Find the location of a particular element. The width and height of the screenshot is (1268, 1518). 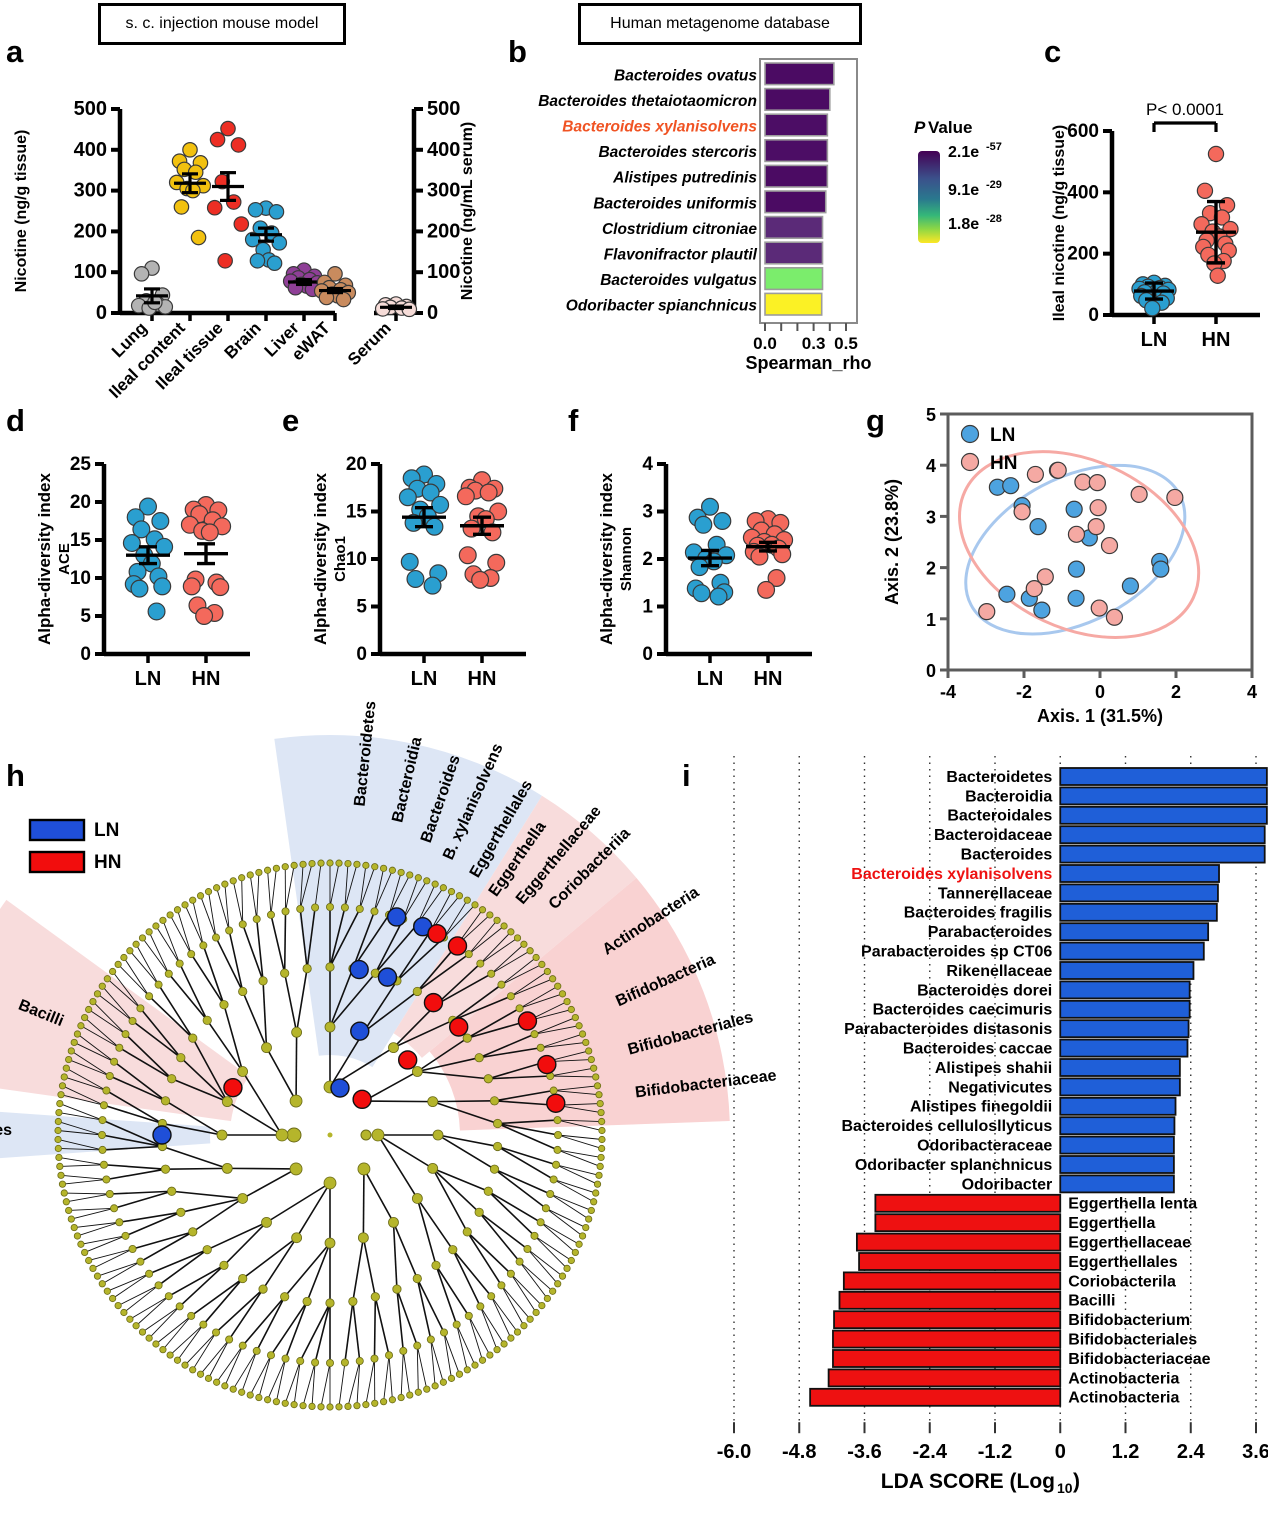

panel-a-ytick: 0 is located at coordinates (101, 313).